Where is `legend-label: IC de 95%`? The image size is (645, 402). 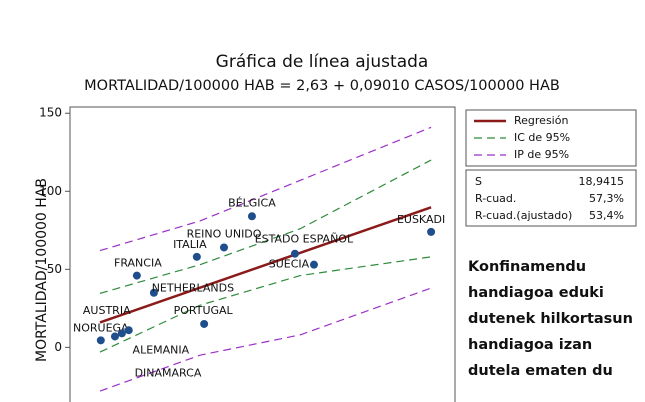
legend-label: IC de 95% is located at coordinates (542, 137).